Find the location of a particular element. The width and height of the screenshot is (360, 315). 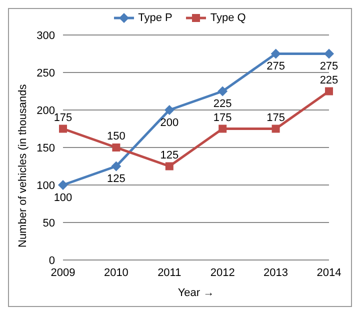

x-tick-label: 2009 is located at coordinates (63, 272).